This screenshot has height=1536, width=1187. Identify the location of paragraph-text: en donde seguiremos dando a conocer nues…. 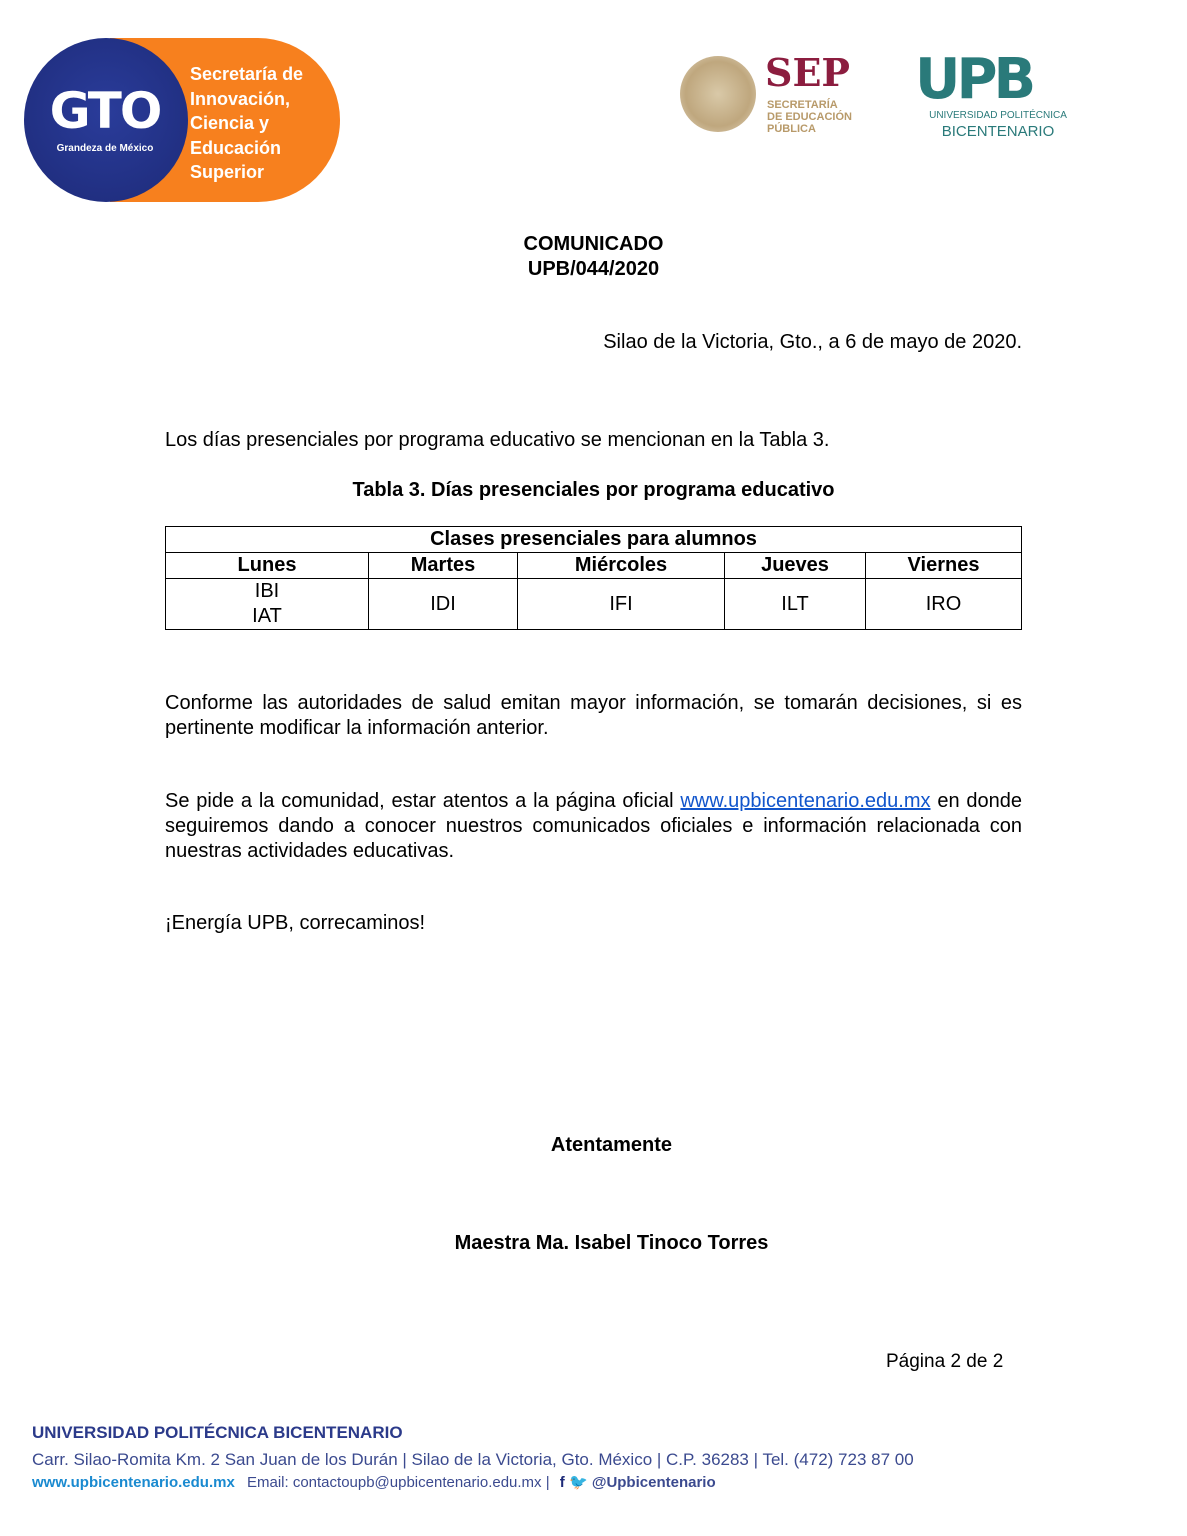
(594, 826).